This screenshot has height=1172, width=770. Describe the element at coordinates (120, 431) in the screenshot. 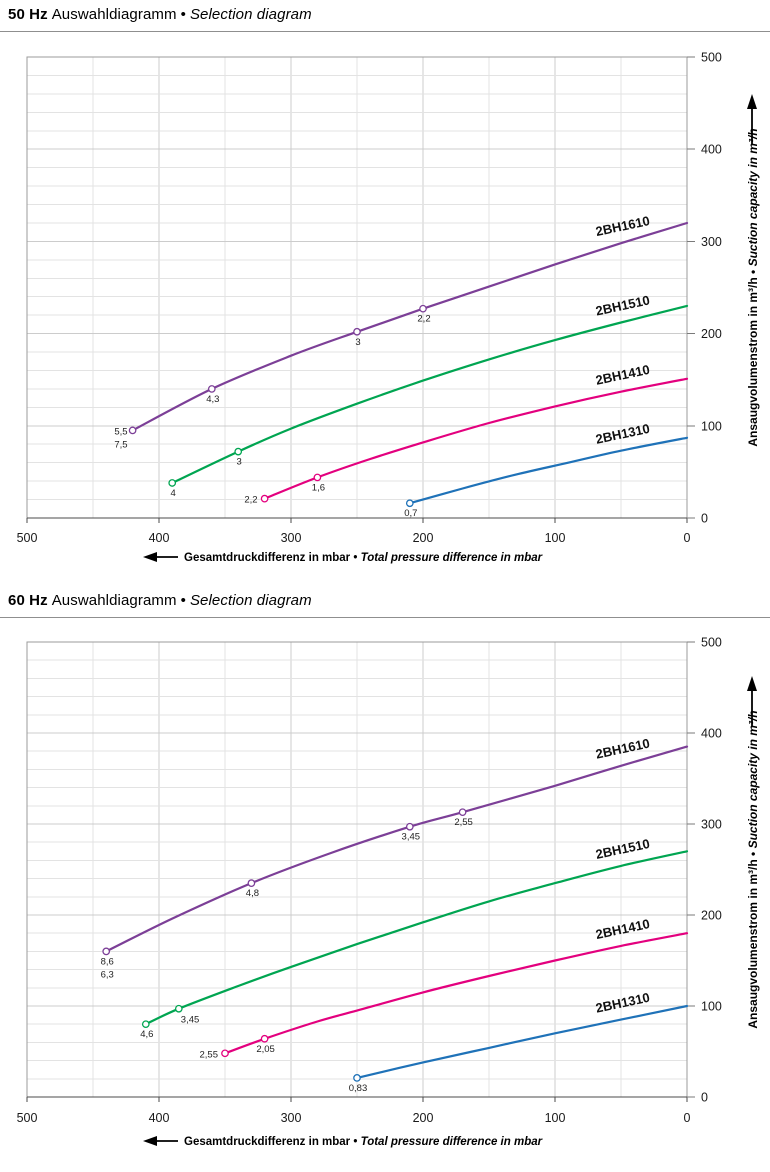

I see `data-point-label: 5,5` at that location.